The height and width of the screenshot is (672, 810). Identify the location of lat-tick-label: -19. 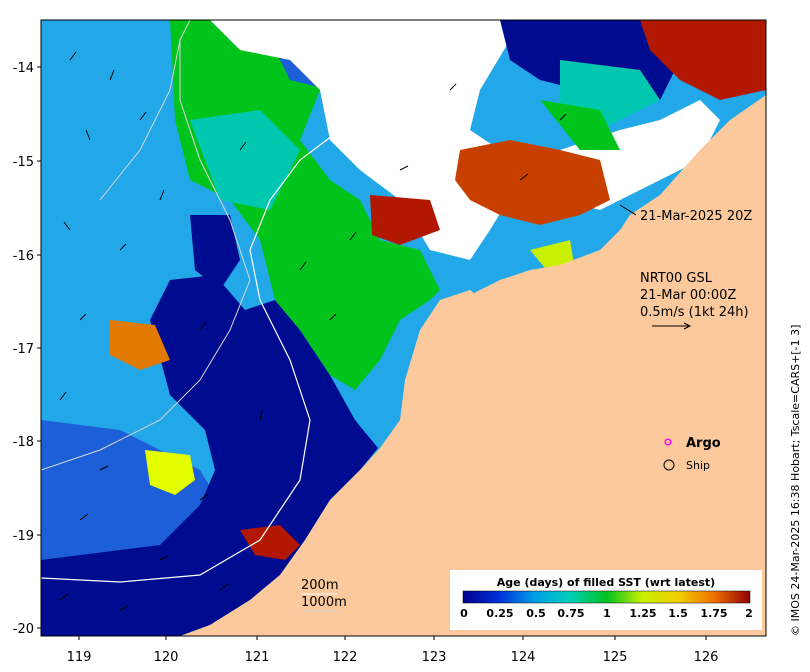
(23, 536).